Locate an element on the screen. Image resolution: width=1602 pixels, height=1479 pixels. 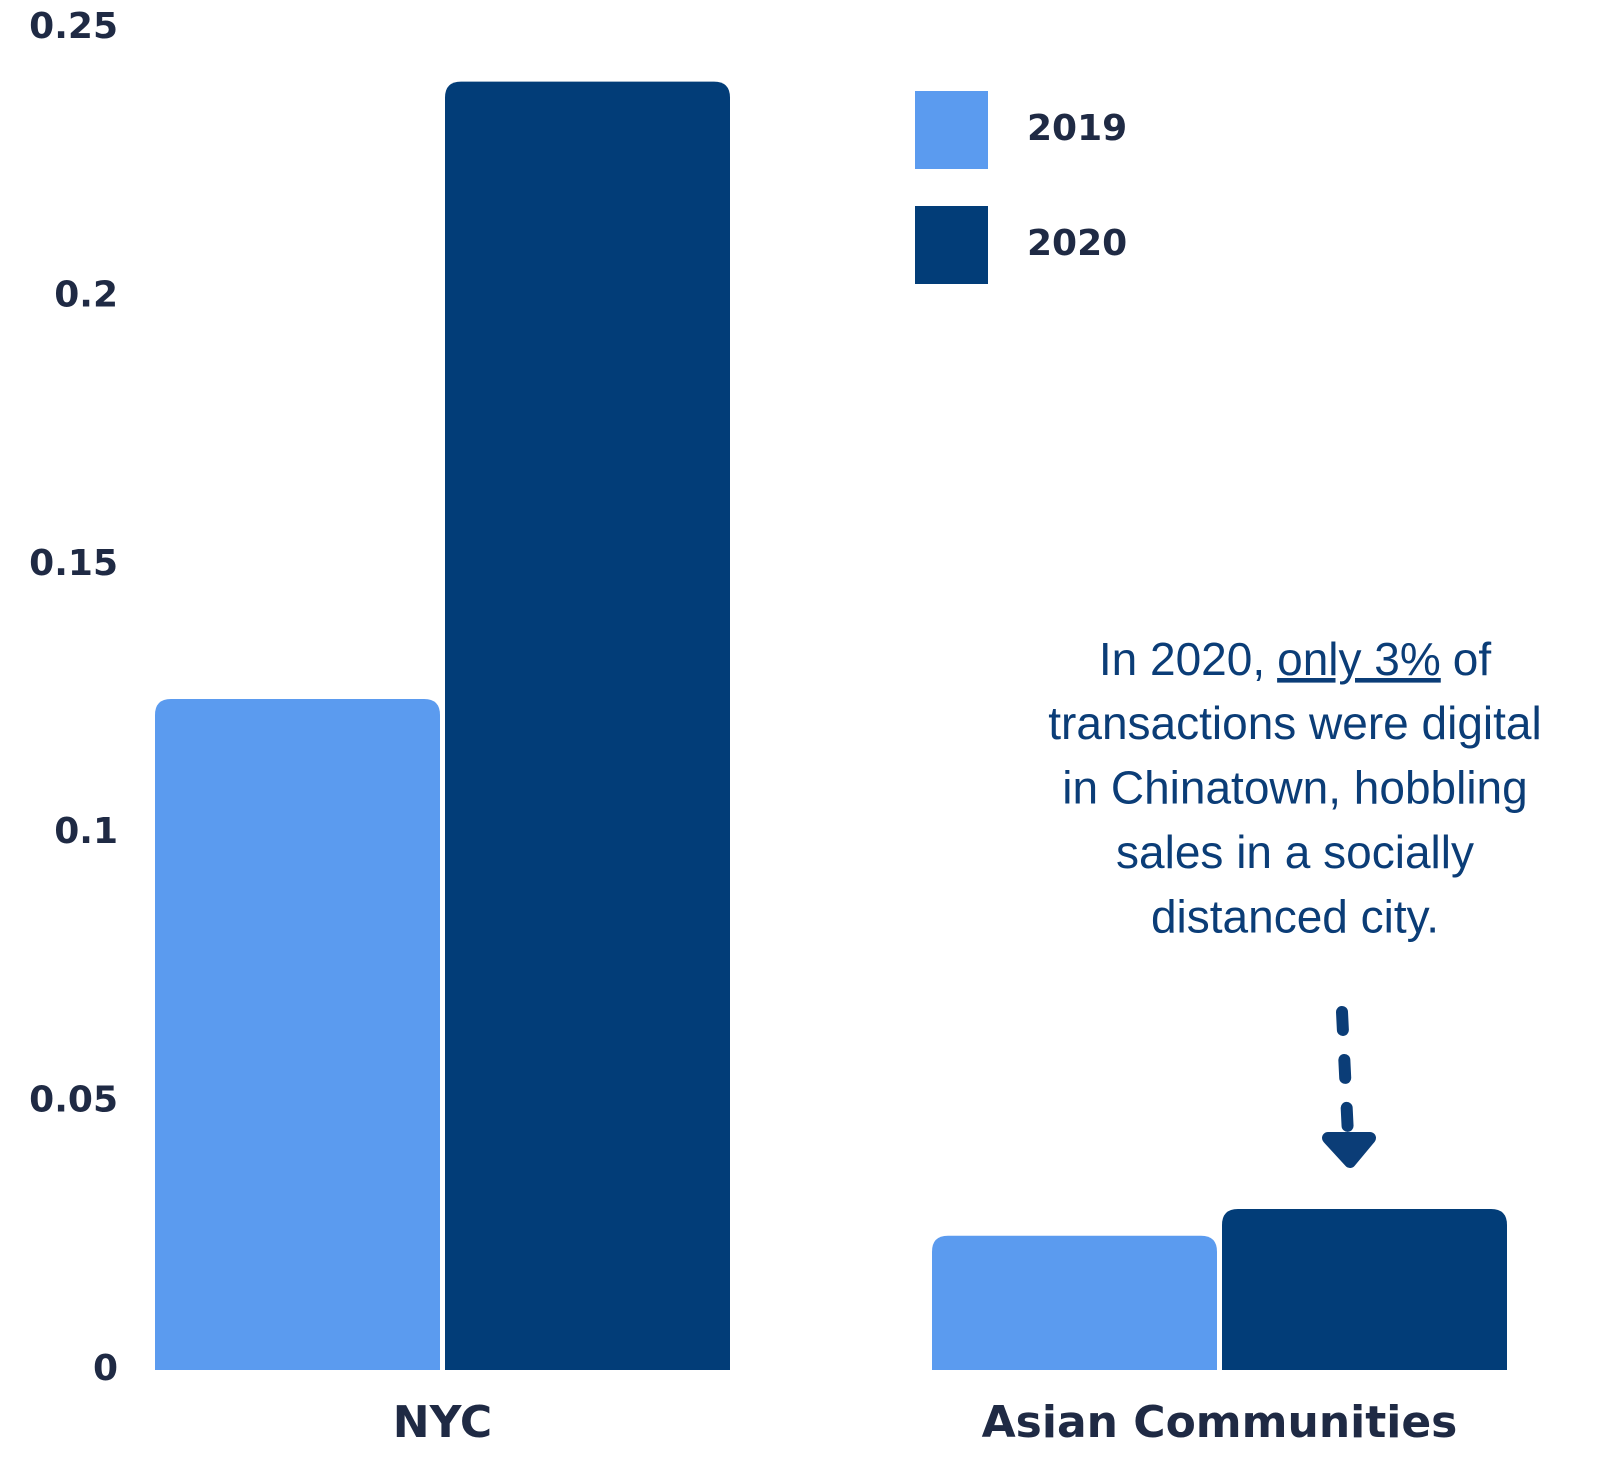
y-tick-label: 0 is located at coordinates (105, 1368).